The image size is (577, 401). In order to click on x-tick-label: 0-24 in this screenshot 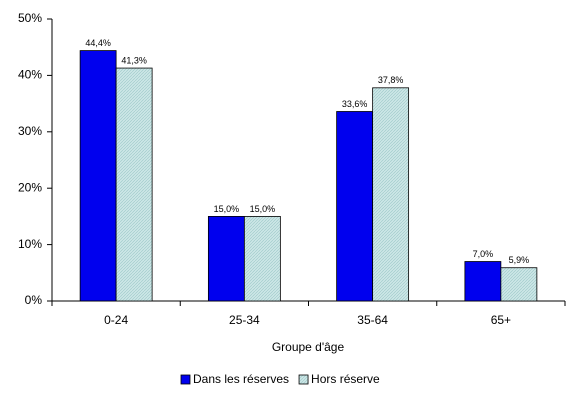, I will do `click(116, 320)`.